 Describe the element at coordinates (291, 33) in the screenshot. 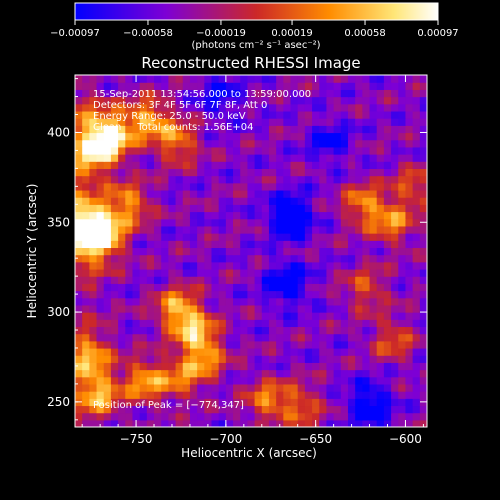

I see `colorbar-tick-label: 0.00019` at that location.